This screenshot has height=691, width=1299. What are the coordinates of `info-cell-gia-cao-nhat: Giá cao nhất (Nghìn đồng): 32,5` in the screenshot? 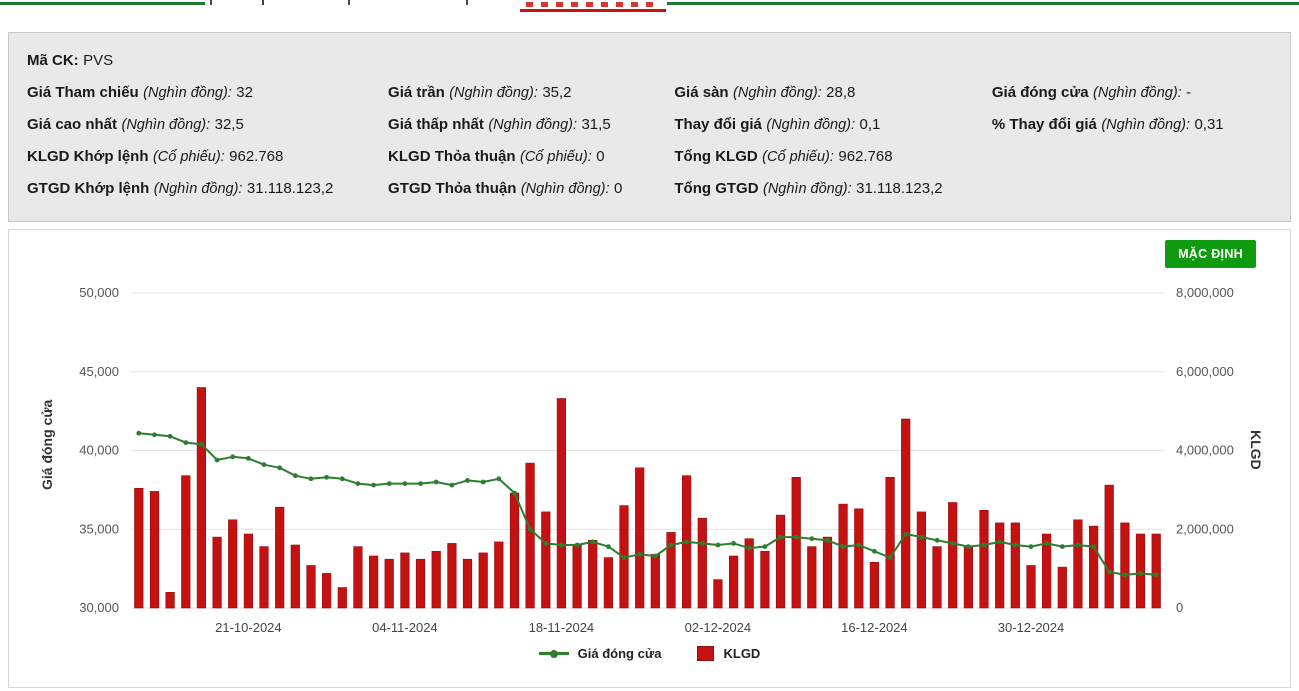 It's located at (207, 125).